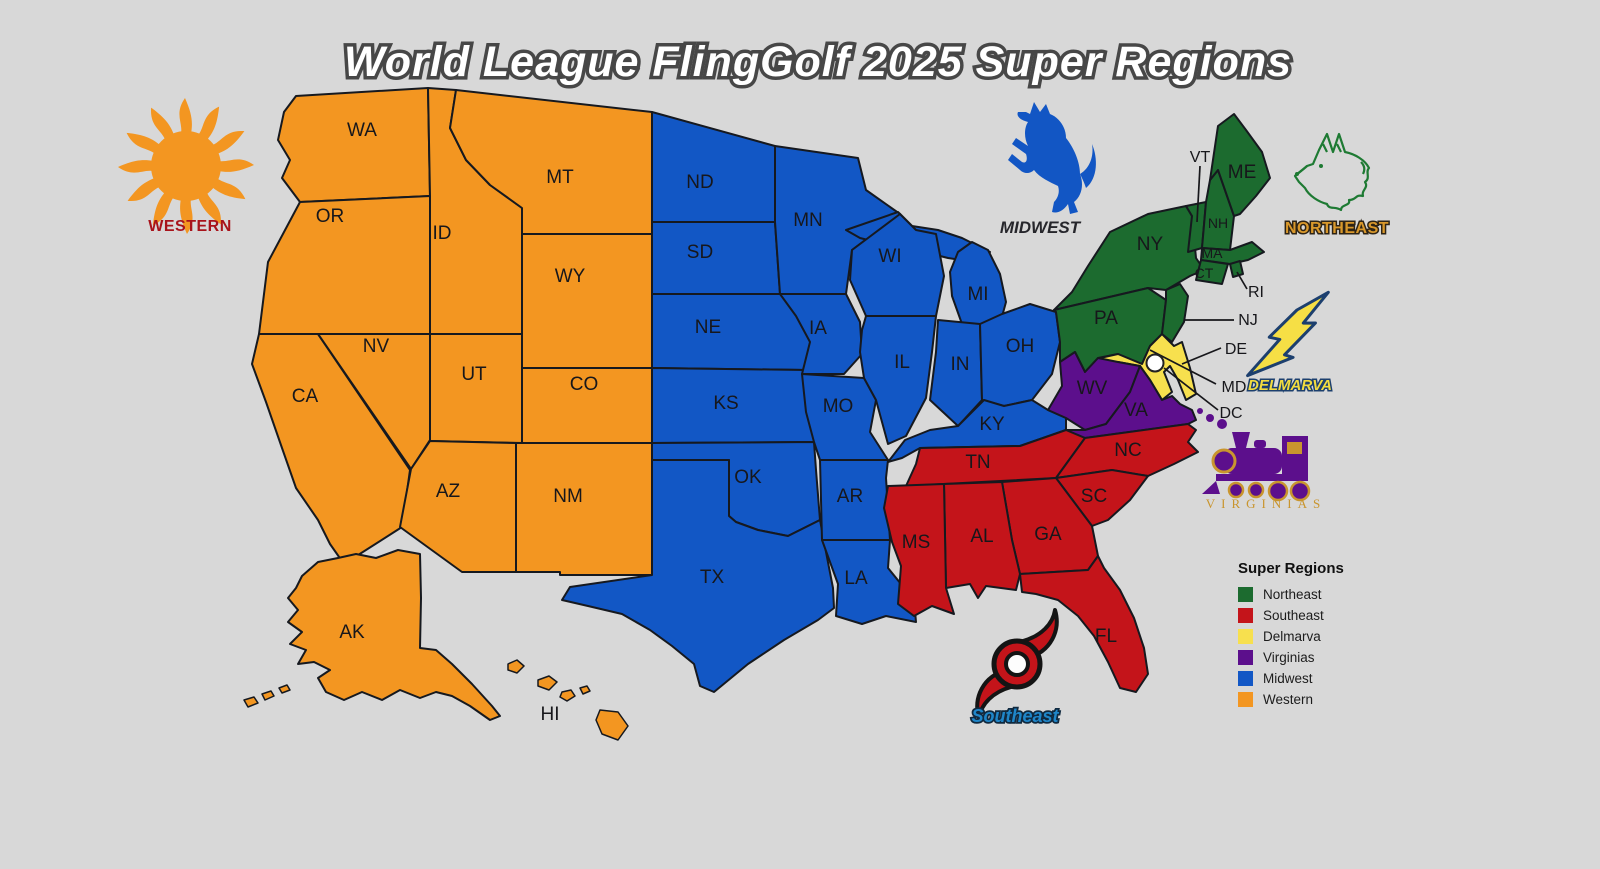 Image resolution: width=1600 pixels, height=869 pixels. Describe the element at coordinates (1248, 320) in the screenshot. I see `label-nj: NJ` at that location.